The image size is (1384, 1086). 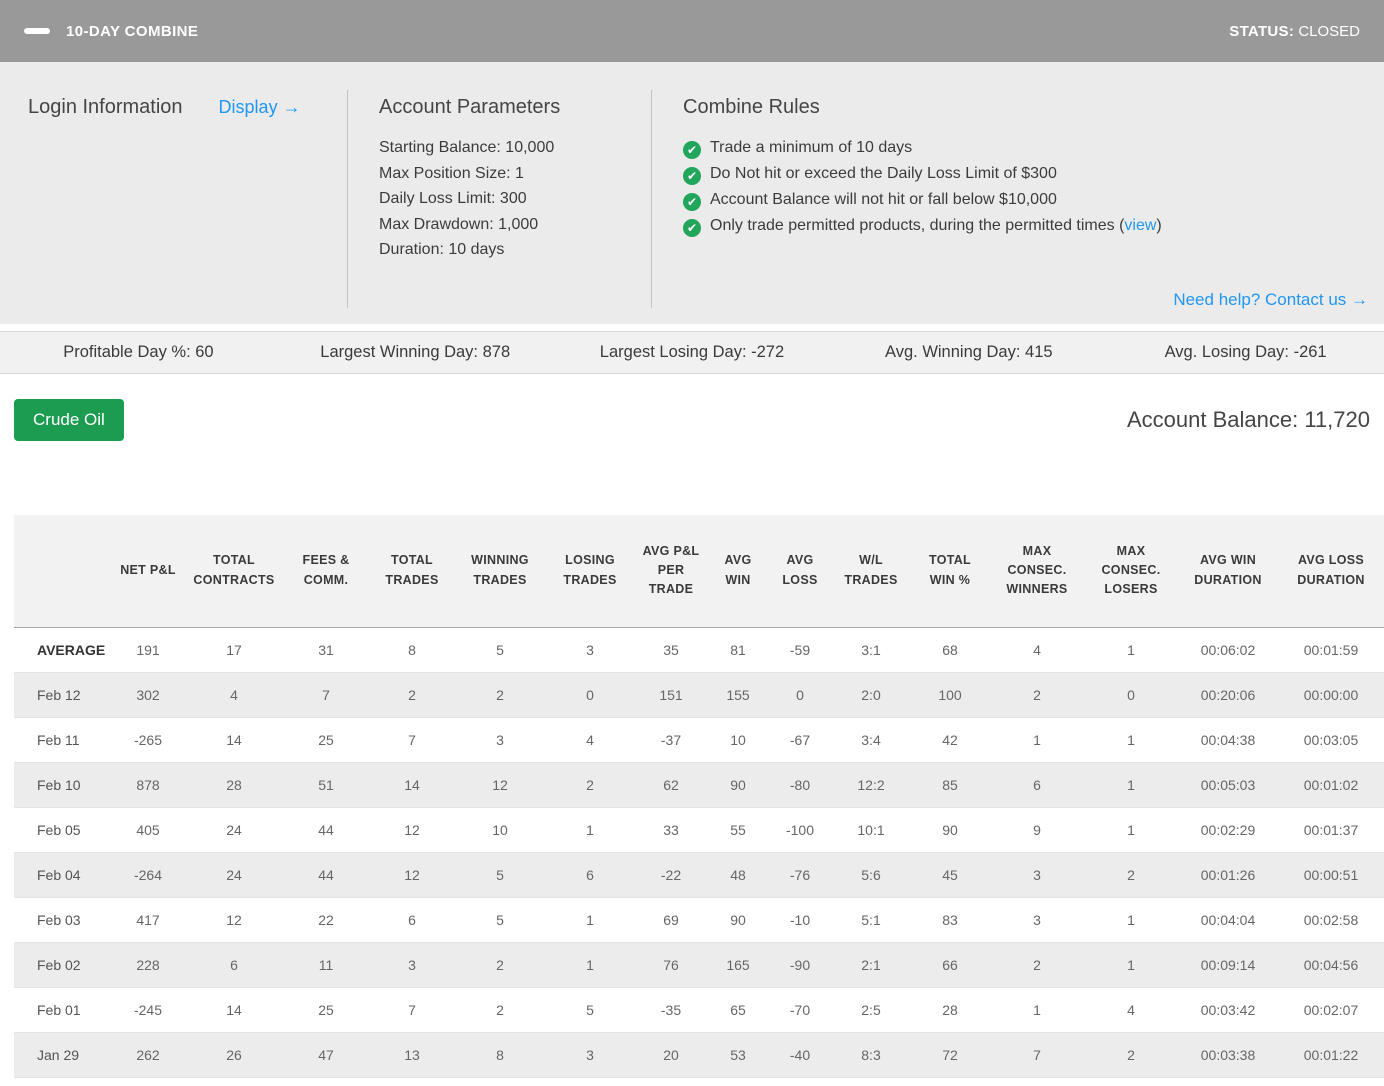 I want to click on table-cell: 155, so click(x=738, y=694).